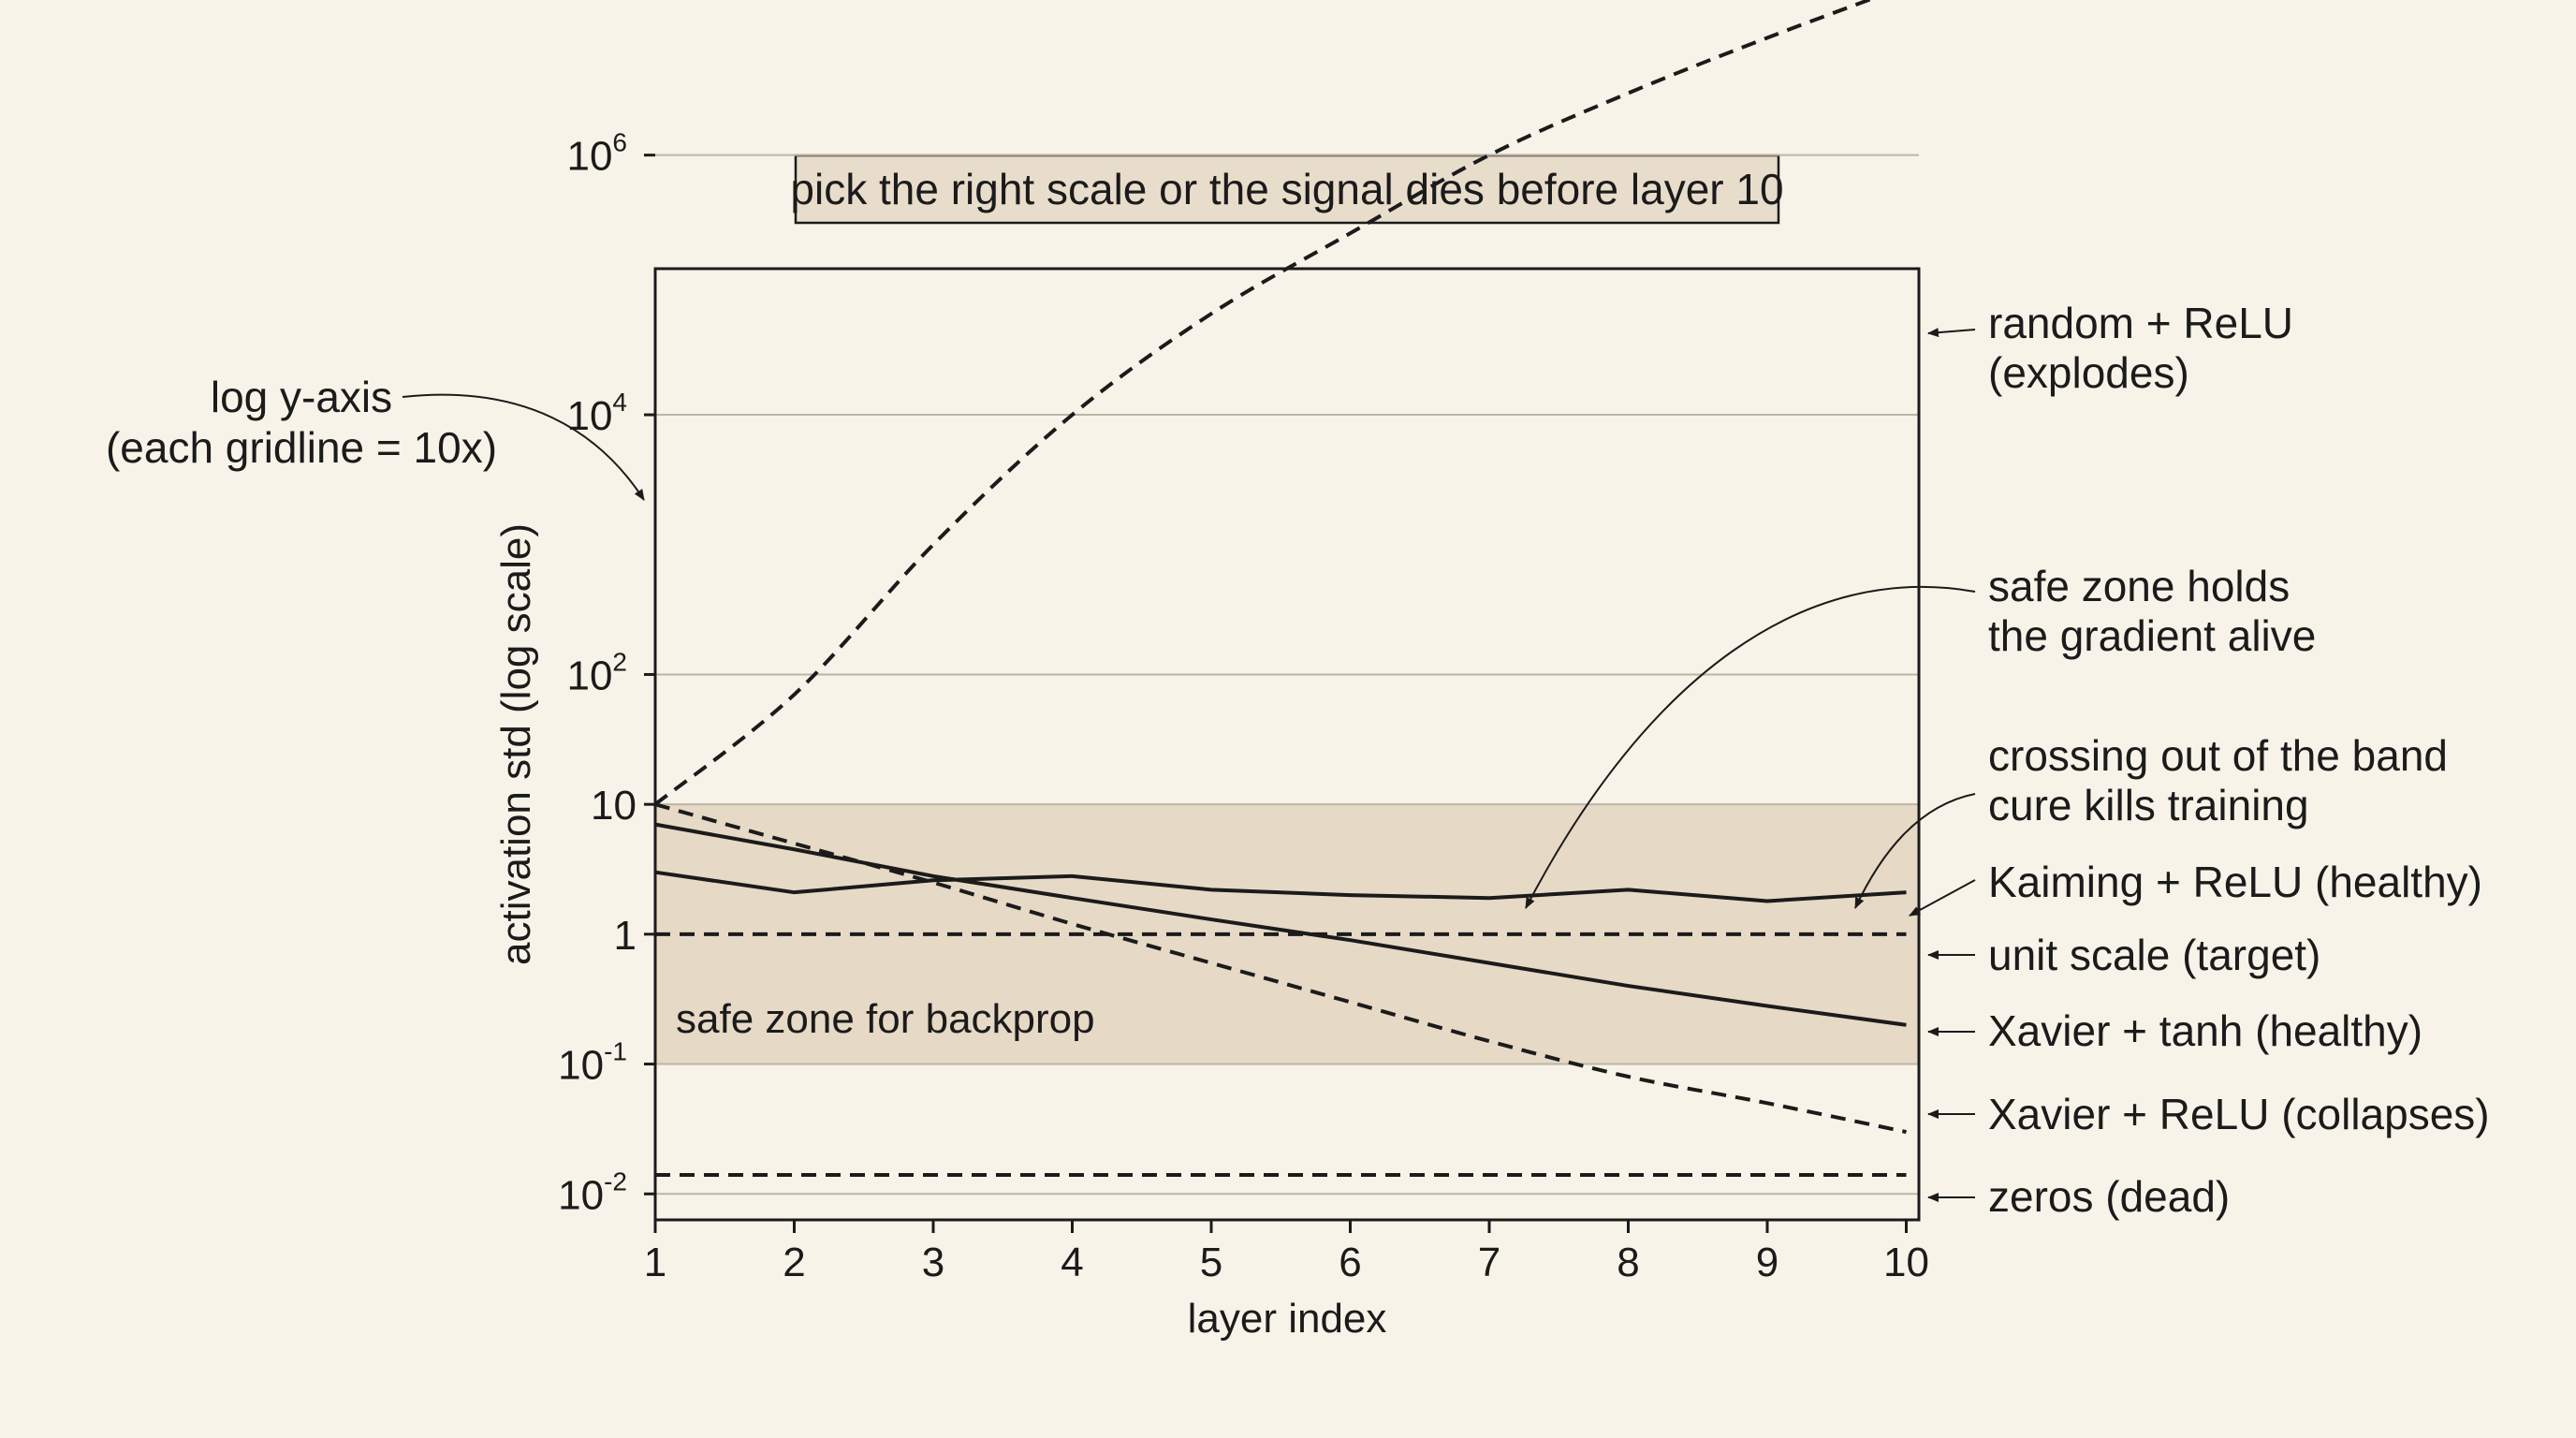  What do you see at coordinates (655, 1262) in the screenshot?
I see `x-tick-label: 1` at bounding box center [655, 1262].